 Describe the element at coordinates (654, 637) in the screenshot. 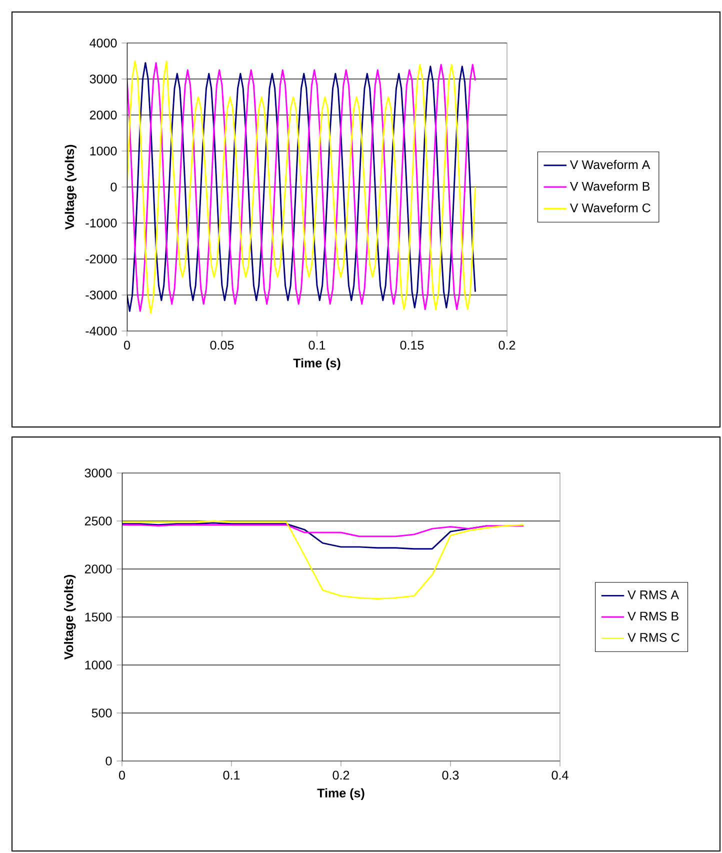

I see `legend-label: V RMS C` at that location.